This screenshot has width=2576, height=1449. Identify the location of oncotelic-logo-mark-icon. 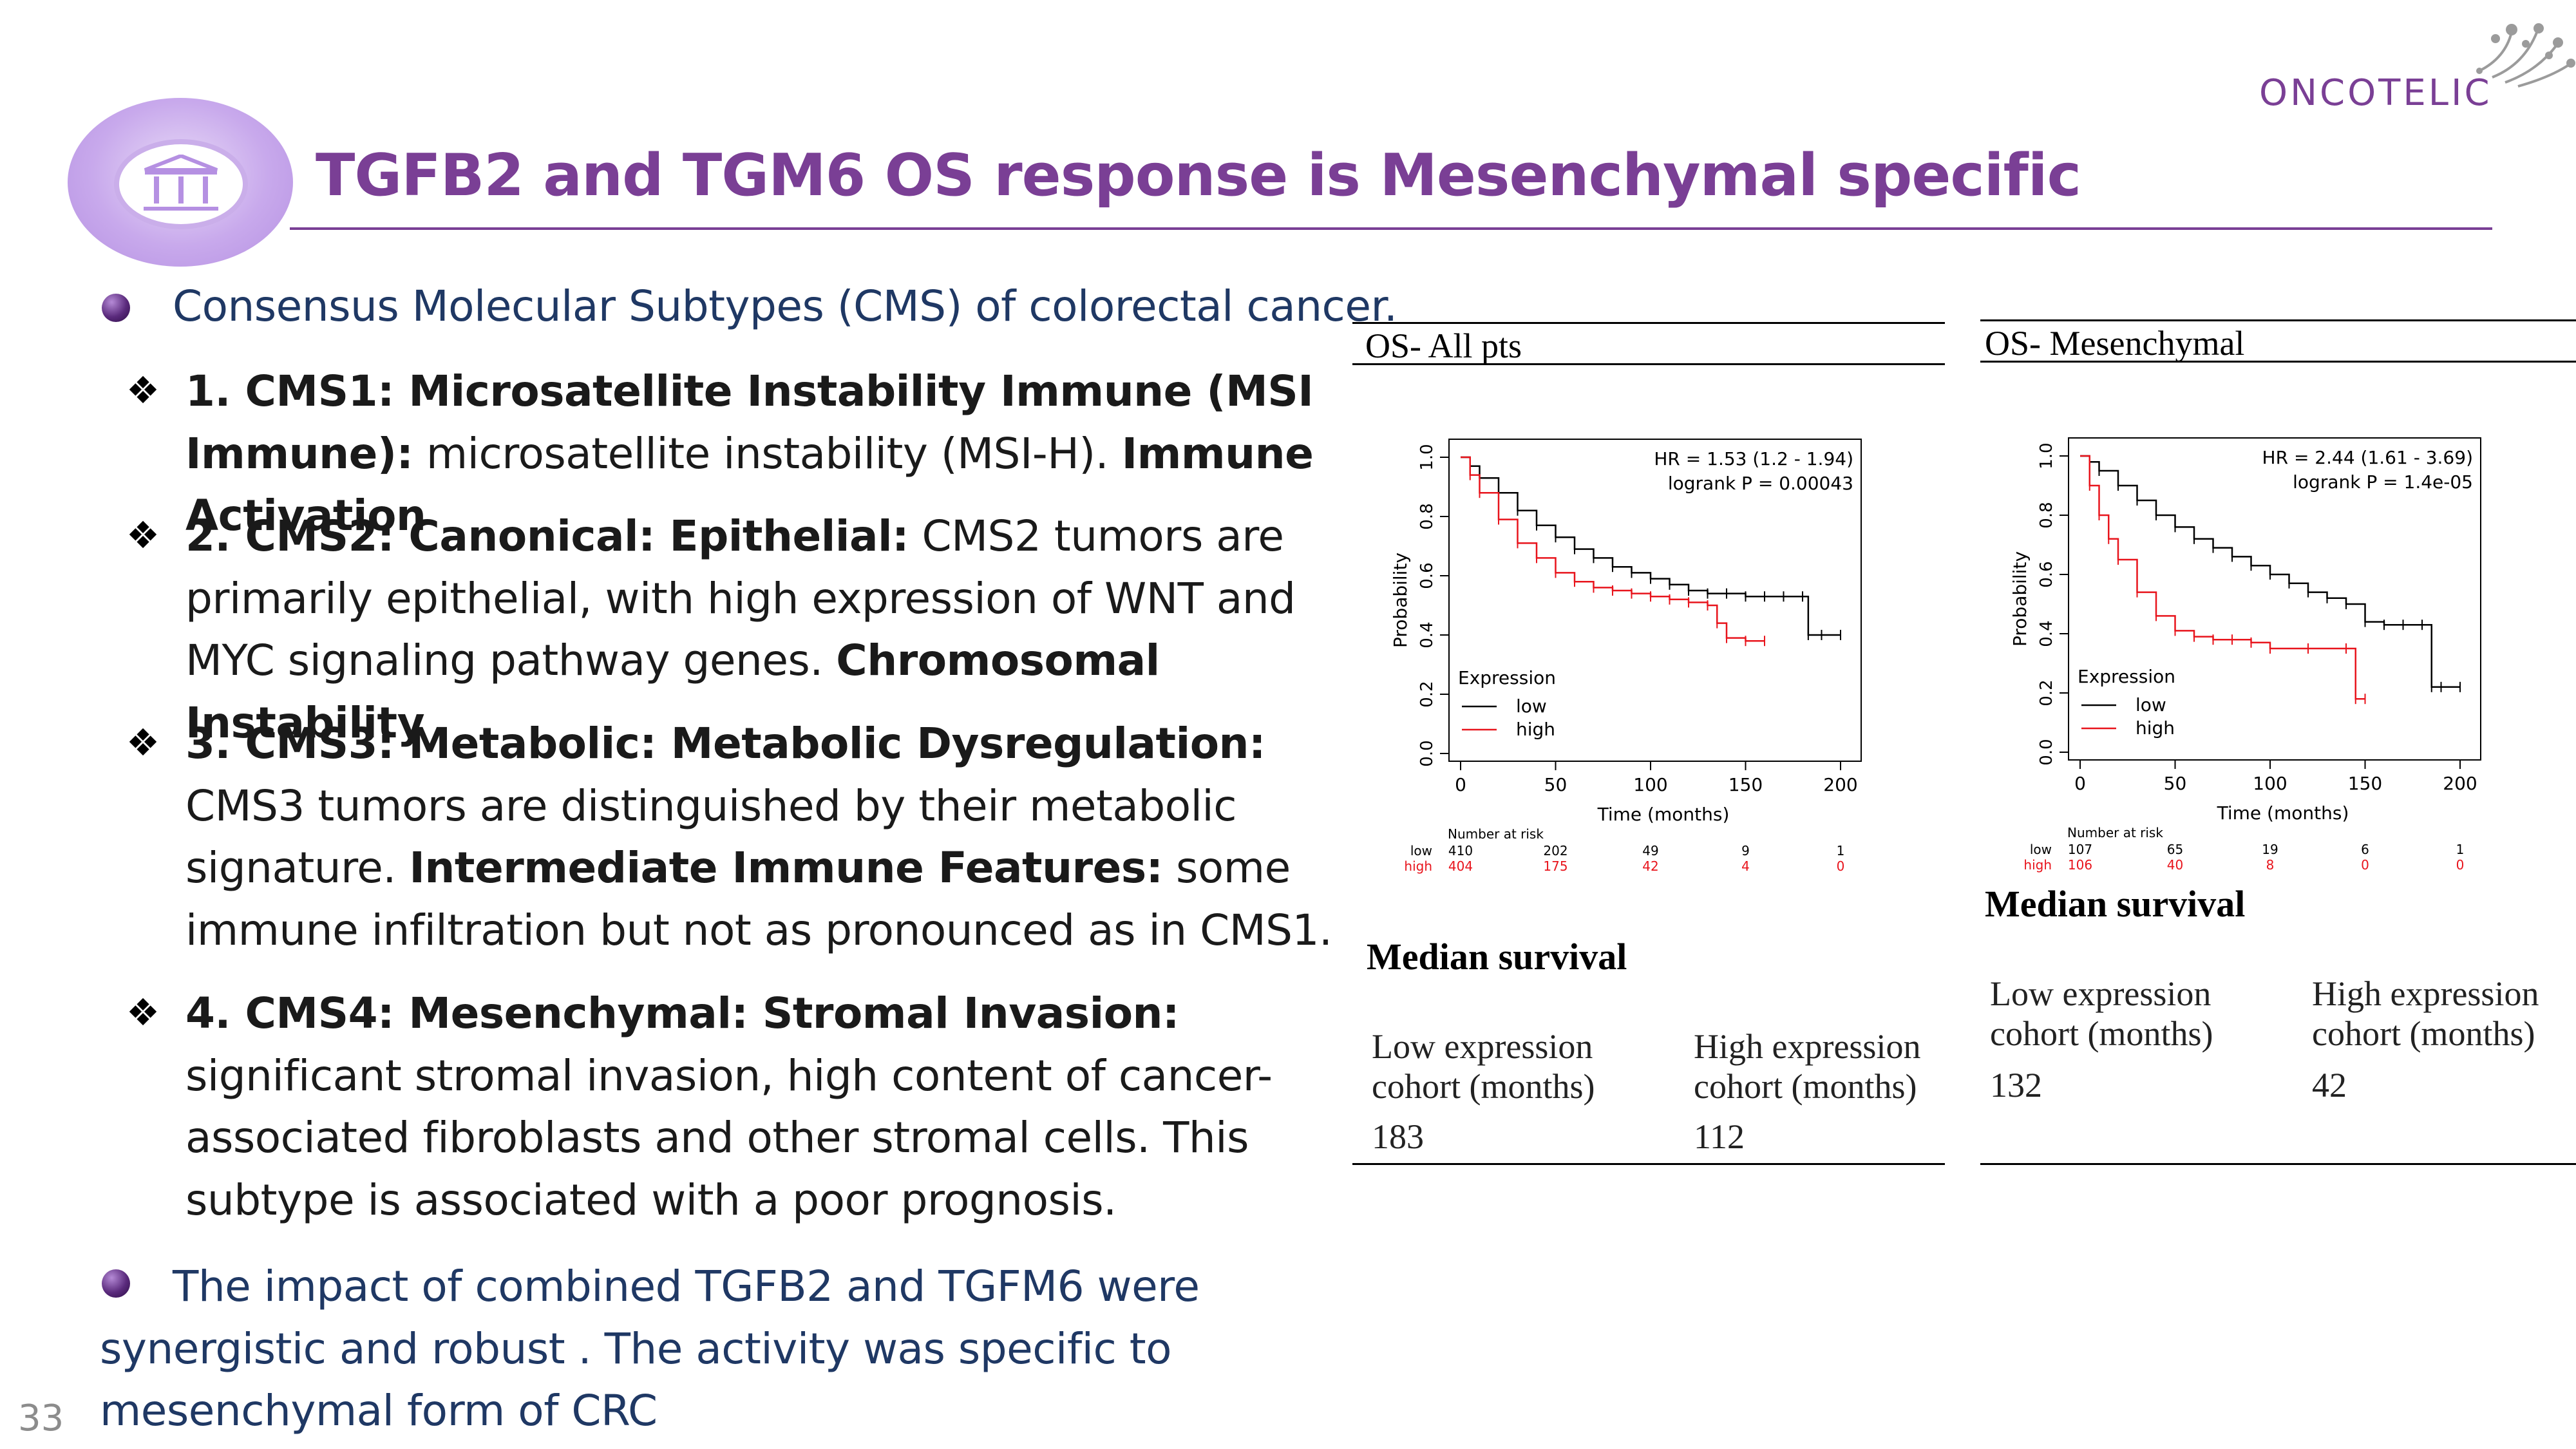
(2525, 56).